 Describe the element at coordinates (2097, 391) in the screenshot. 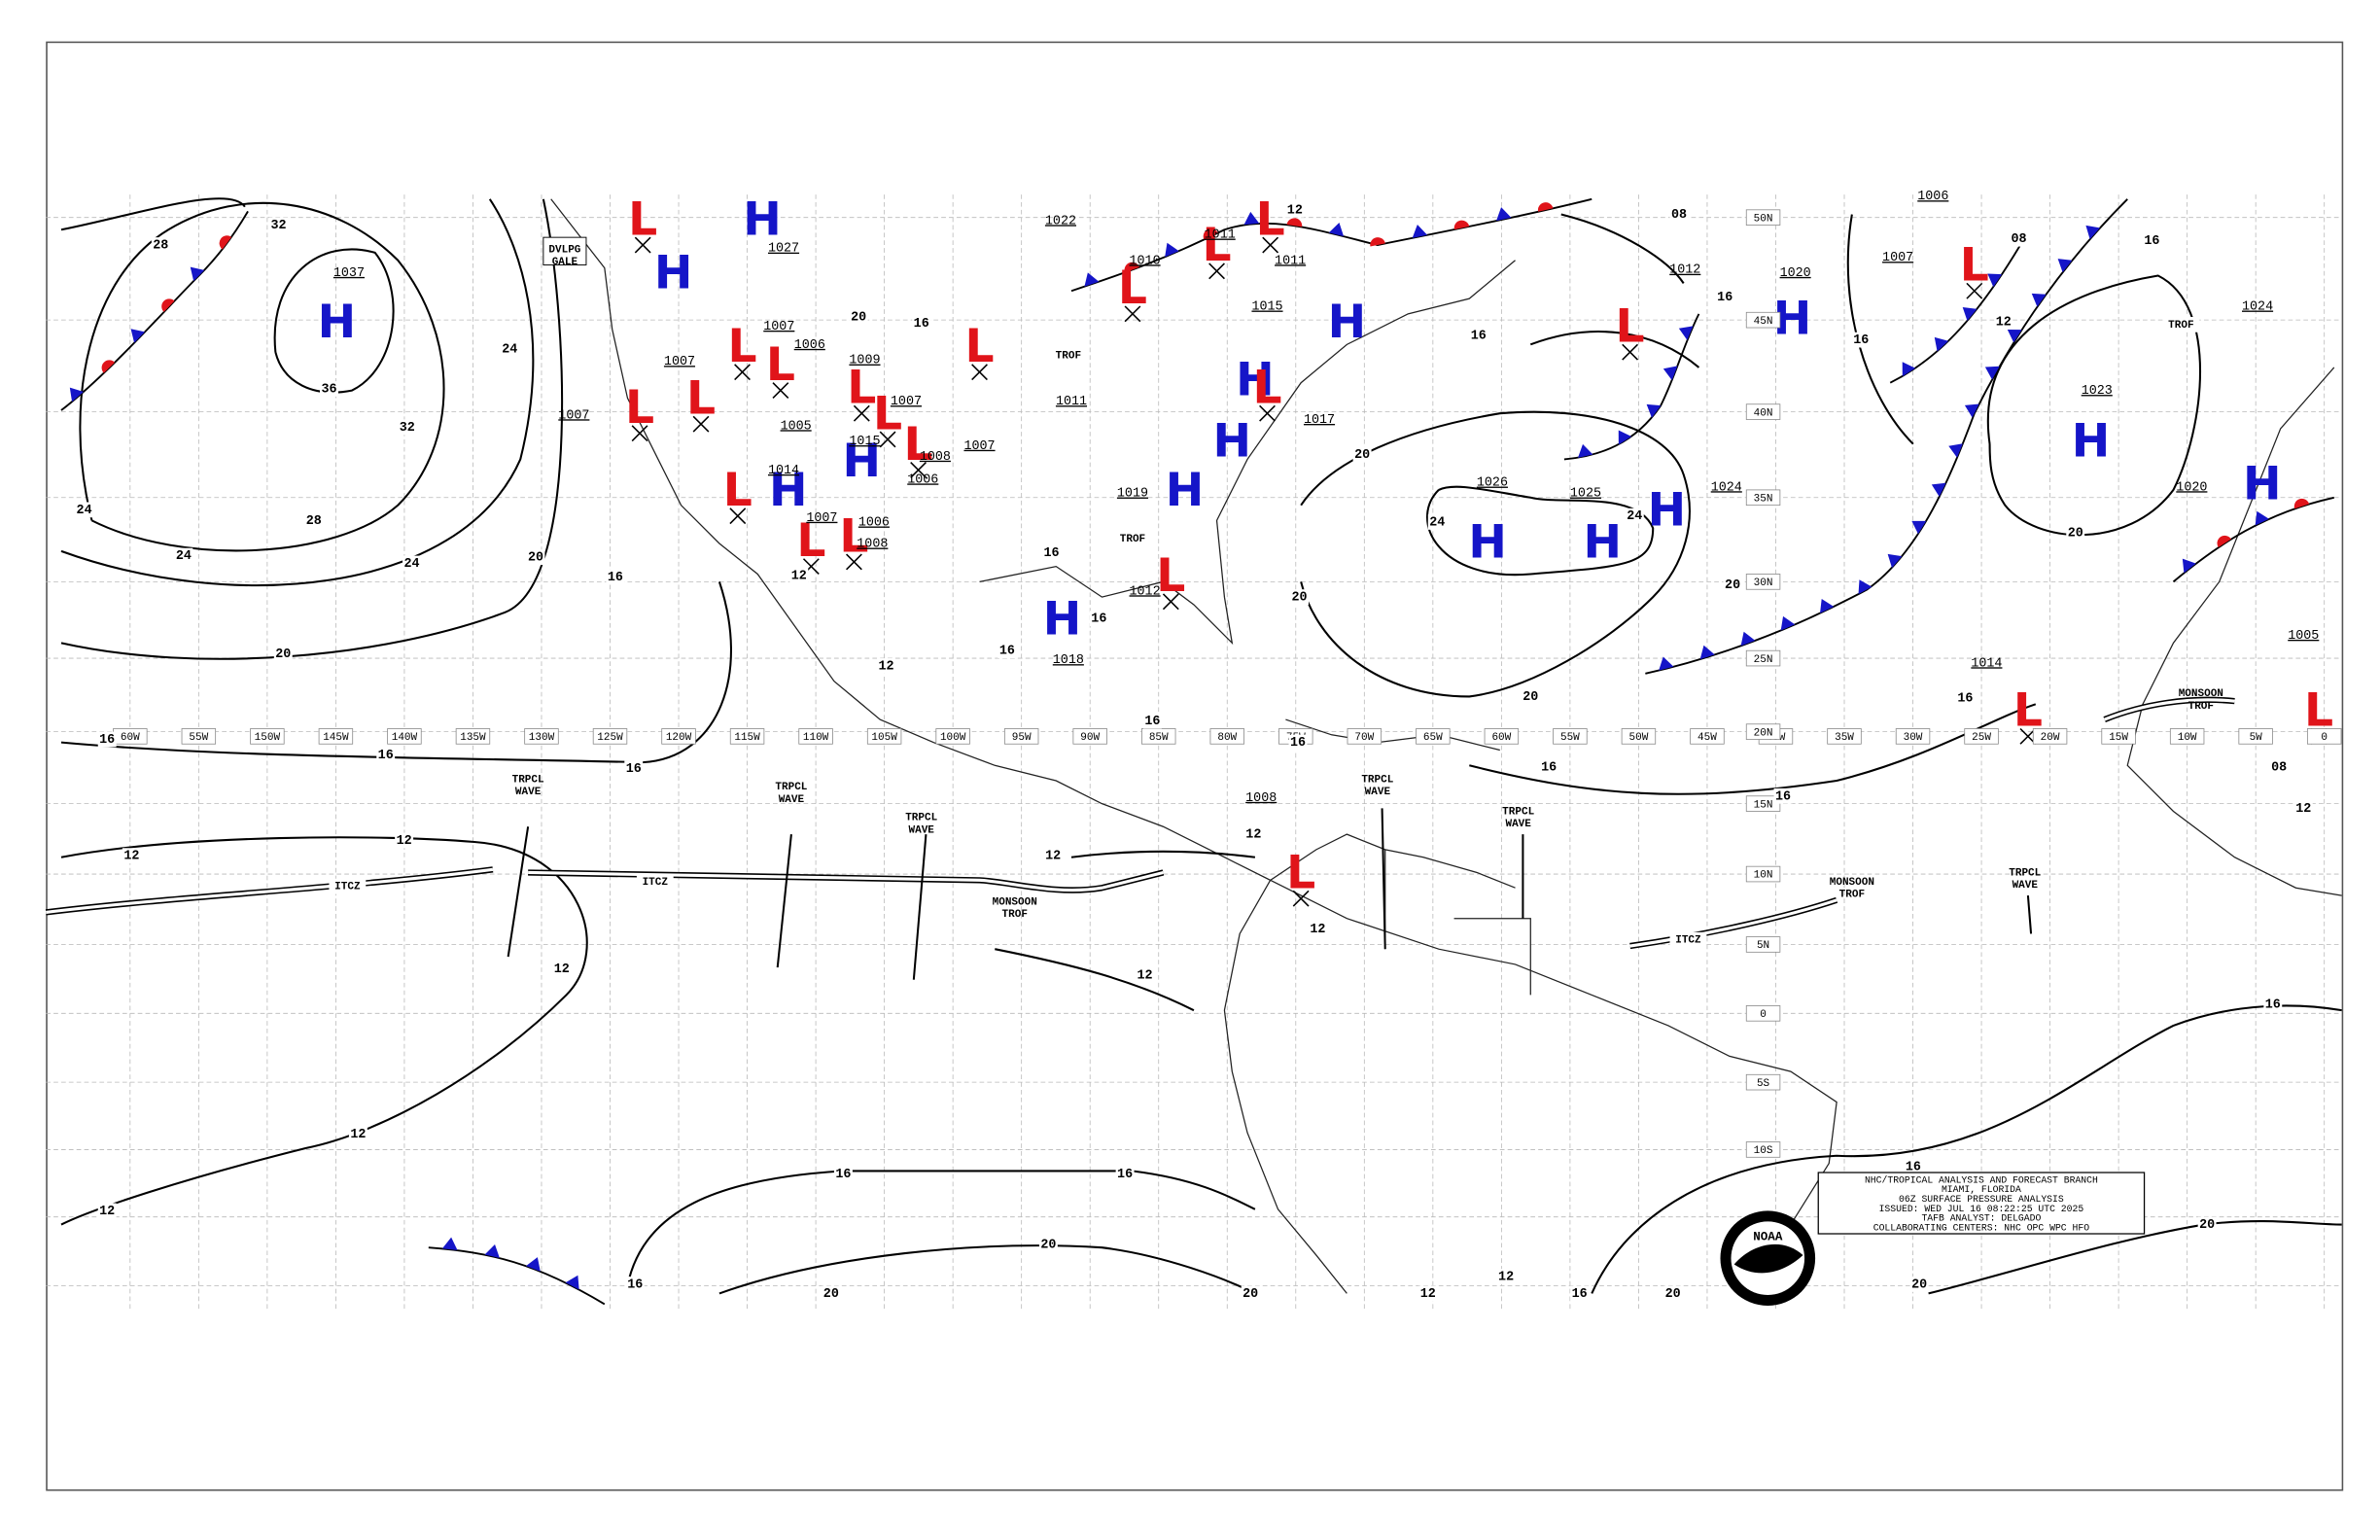

I see `center-pressure: 1023` at that location.